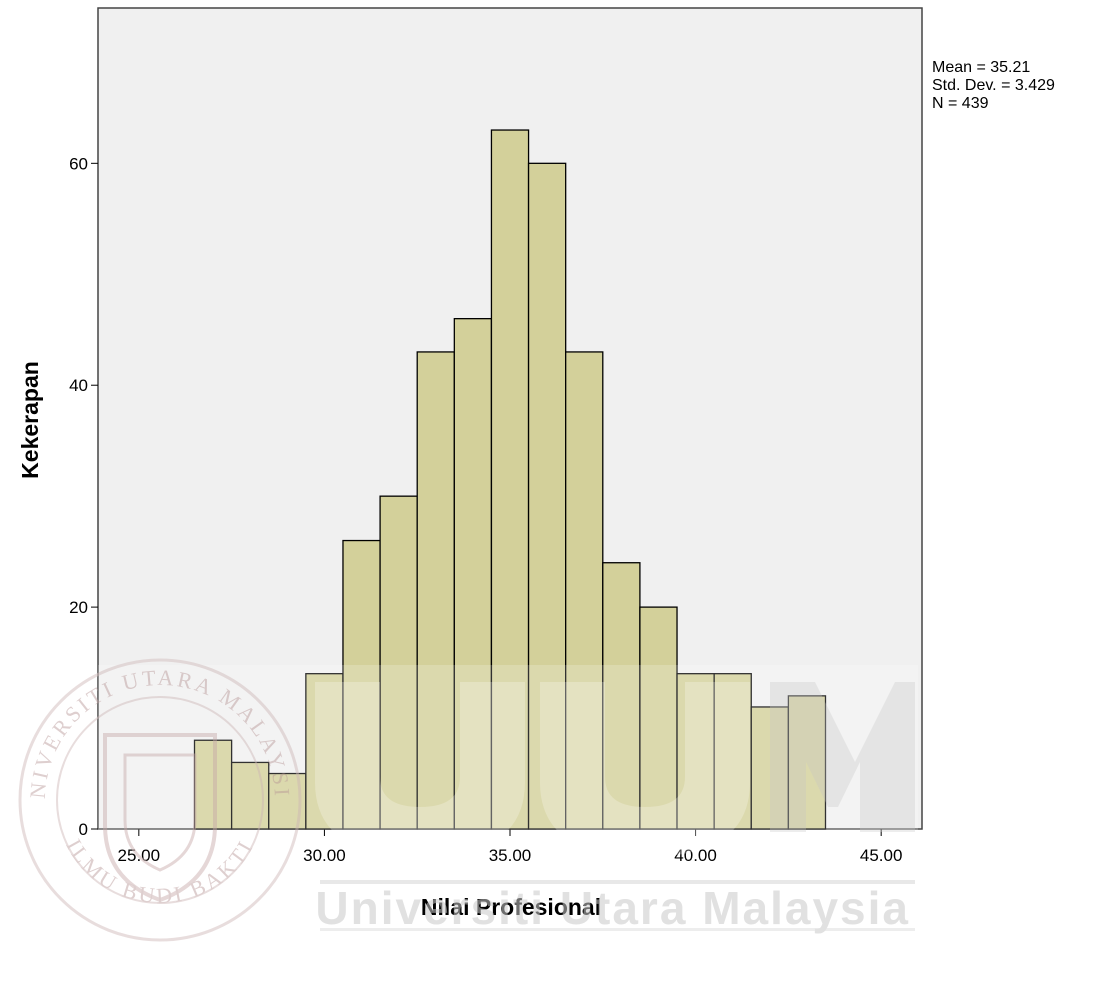 This screenshot has height=986, width=1117. I want to click on watermark-band, so click(508, 747).